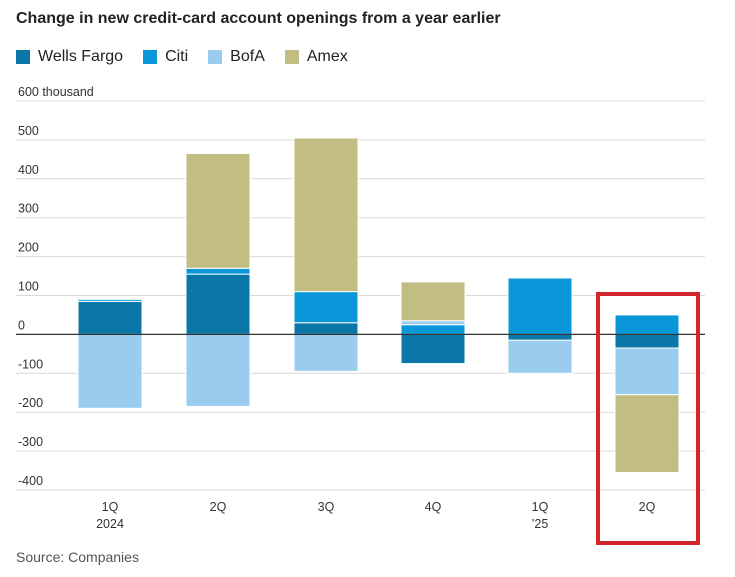 The height and width of the screenshot is (577, 735). Describe the element at coordinates (77, 557) in the screenshot. I see `source-note: Source: Companies` at that location.